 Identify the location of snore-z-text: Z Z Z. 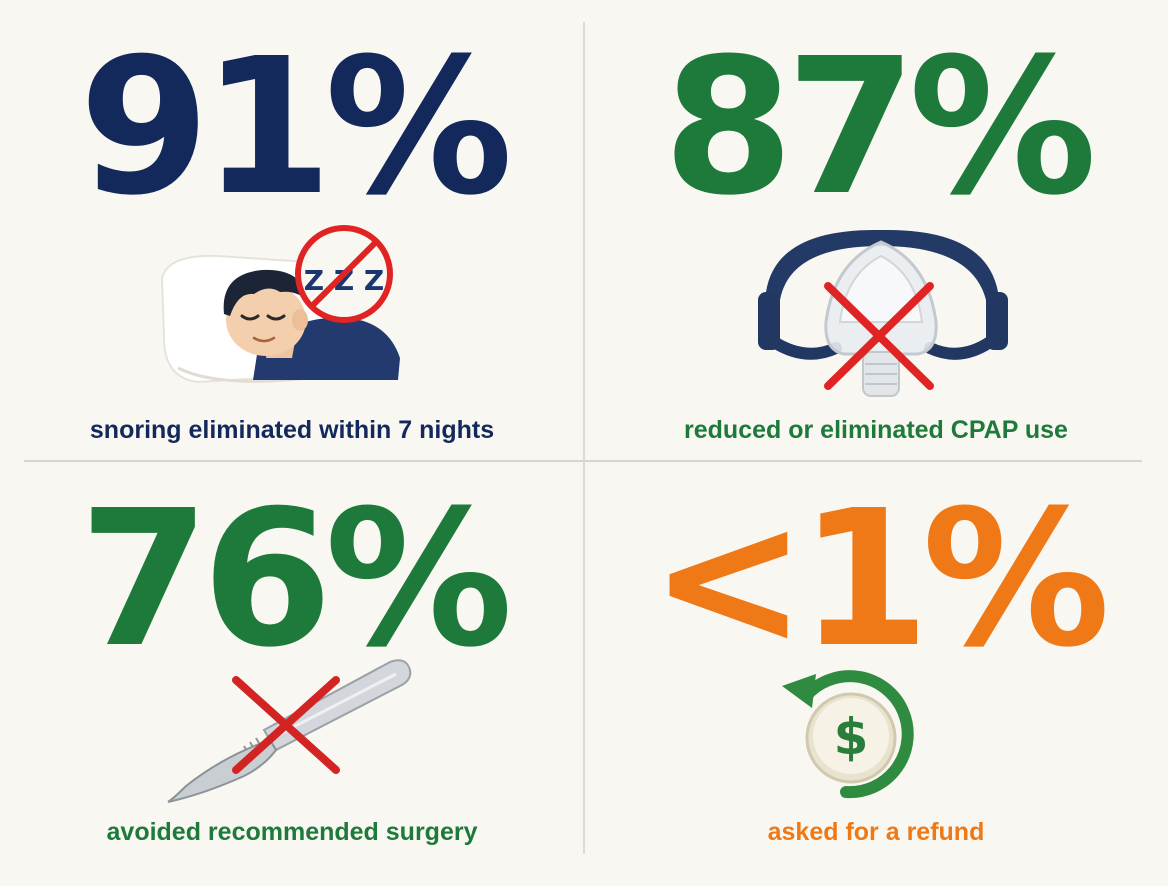
(344, 280).